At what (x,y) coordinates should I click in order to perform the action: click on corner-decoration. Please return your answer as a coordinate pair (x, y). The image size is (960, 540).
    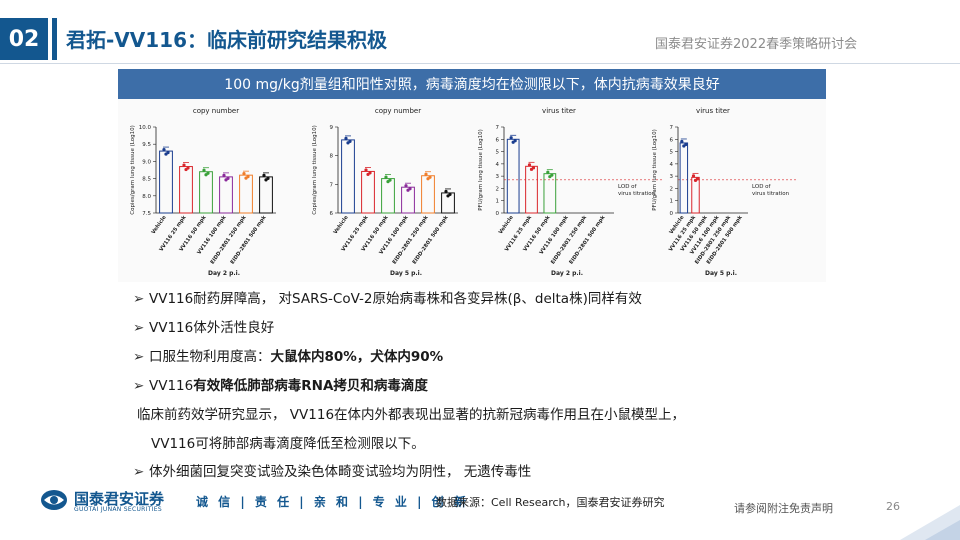
    Looking at the image, I should click on (930, 522).